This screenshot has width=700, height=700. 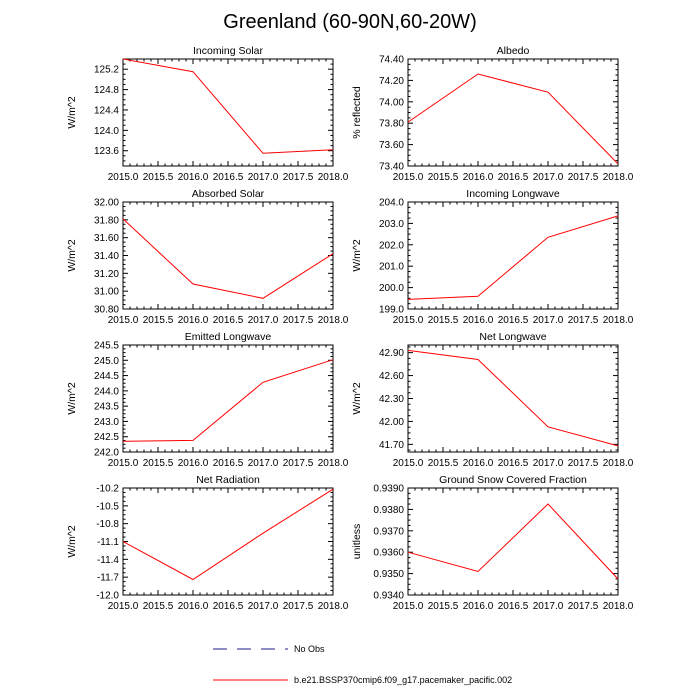 What do you see at coordinates (108, 542) in the screenshot?
I see `y-tick-label: -11.1` at bounding box center [108, 542].